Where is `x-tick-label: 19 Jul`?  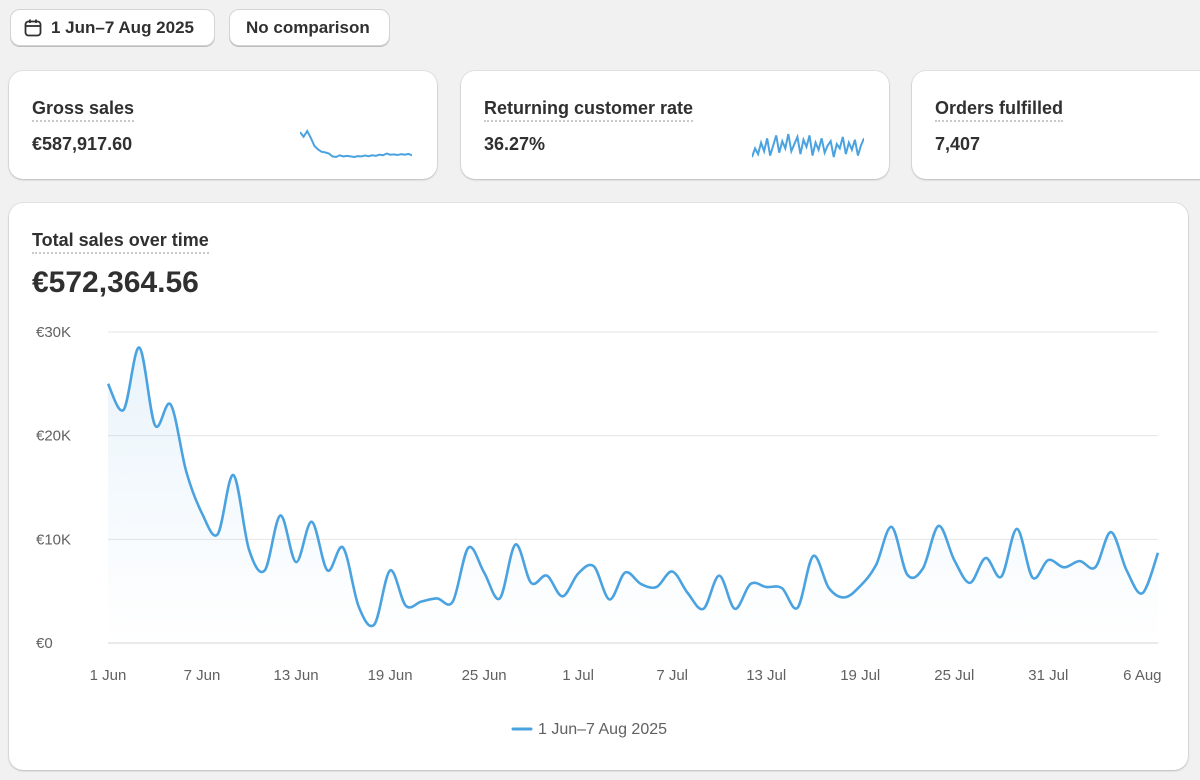
x-tick-label: 19 Jul is located at coordinates (860, 675).